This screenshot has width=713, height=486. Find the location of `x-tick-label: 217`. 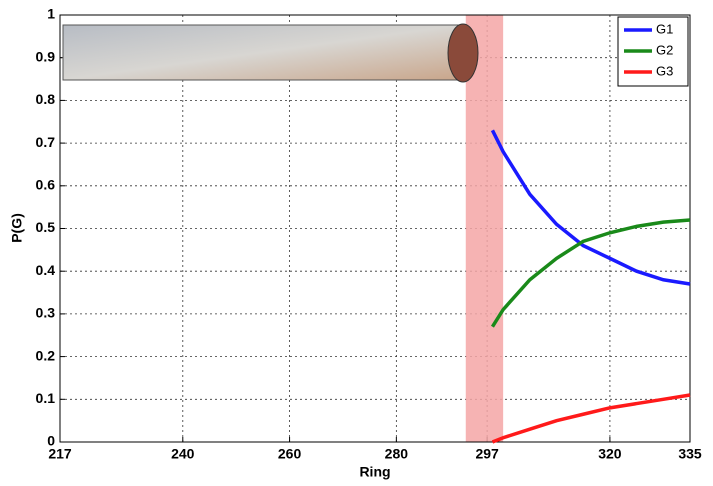

x-tick-label: 217 is located at coordinates (60, 454).